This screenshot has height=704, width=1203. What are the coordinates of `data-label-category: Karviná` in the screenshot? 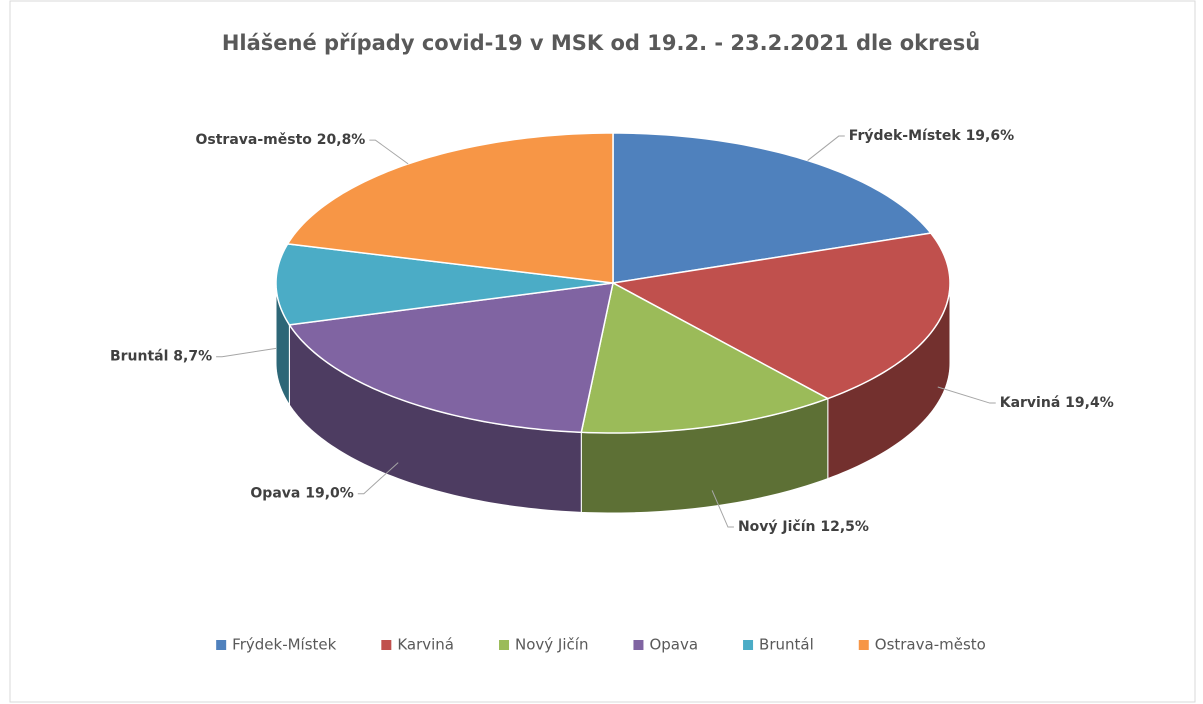 It's located at (1030, 403).